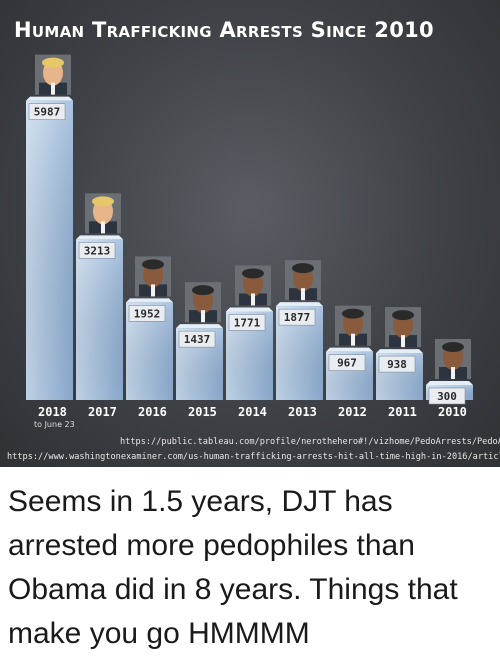 The height and width of the screenshot is (667, 500). I want to click on x-tick-label-2010: 2010, so click(452, 412).